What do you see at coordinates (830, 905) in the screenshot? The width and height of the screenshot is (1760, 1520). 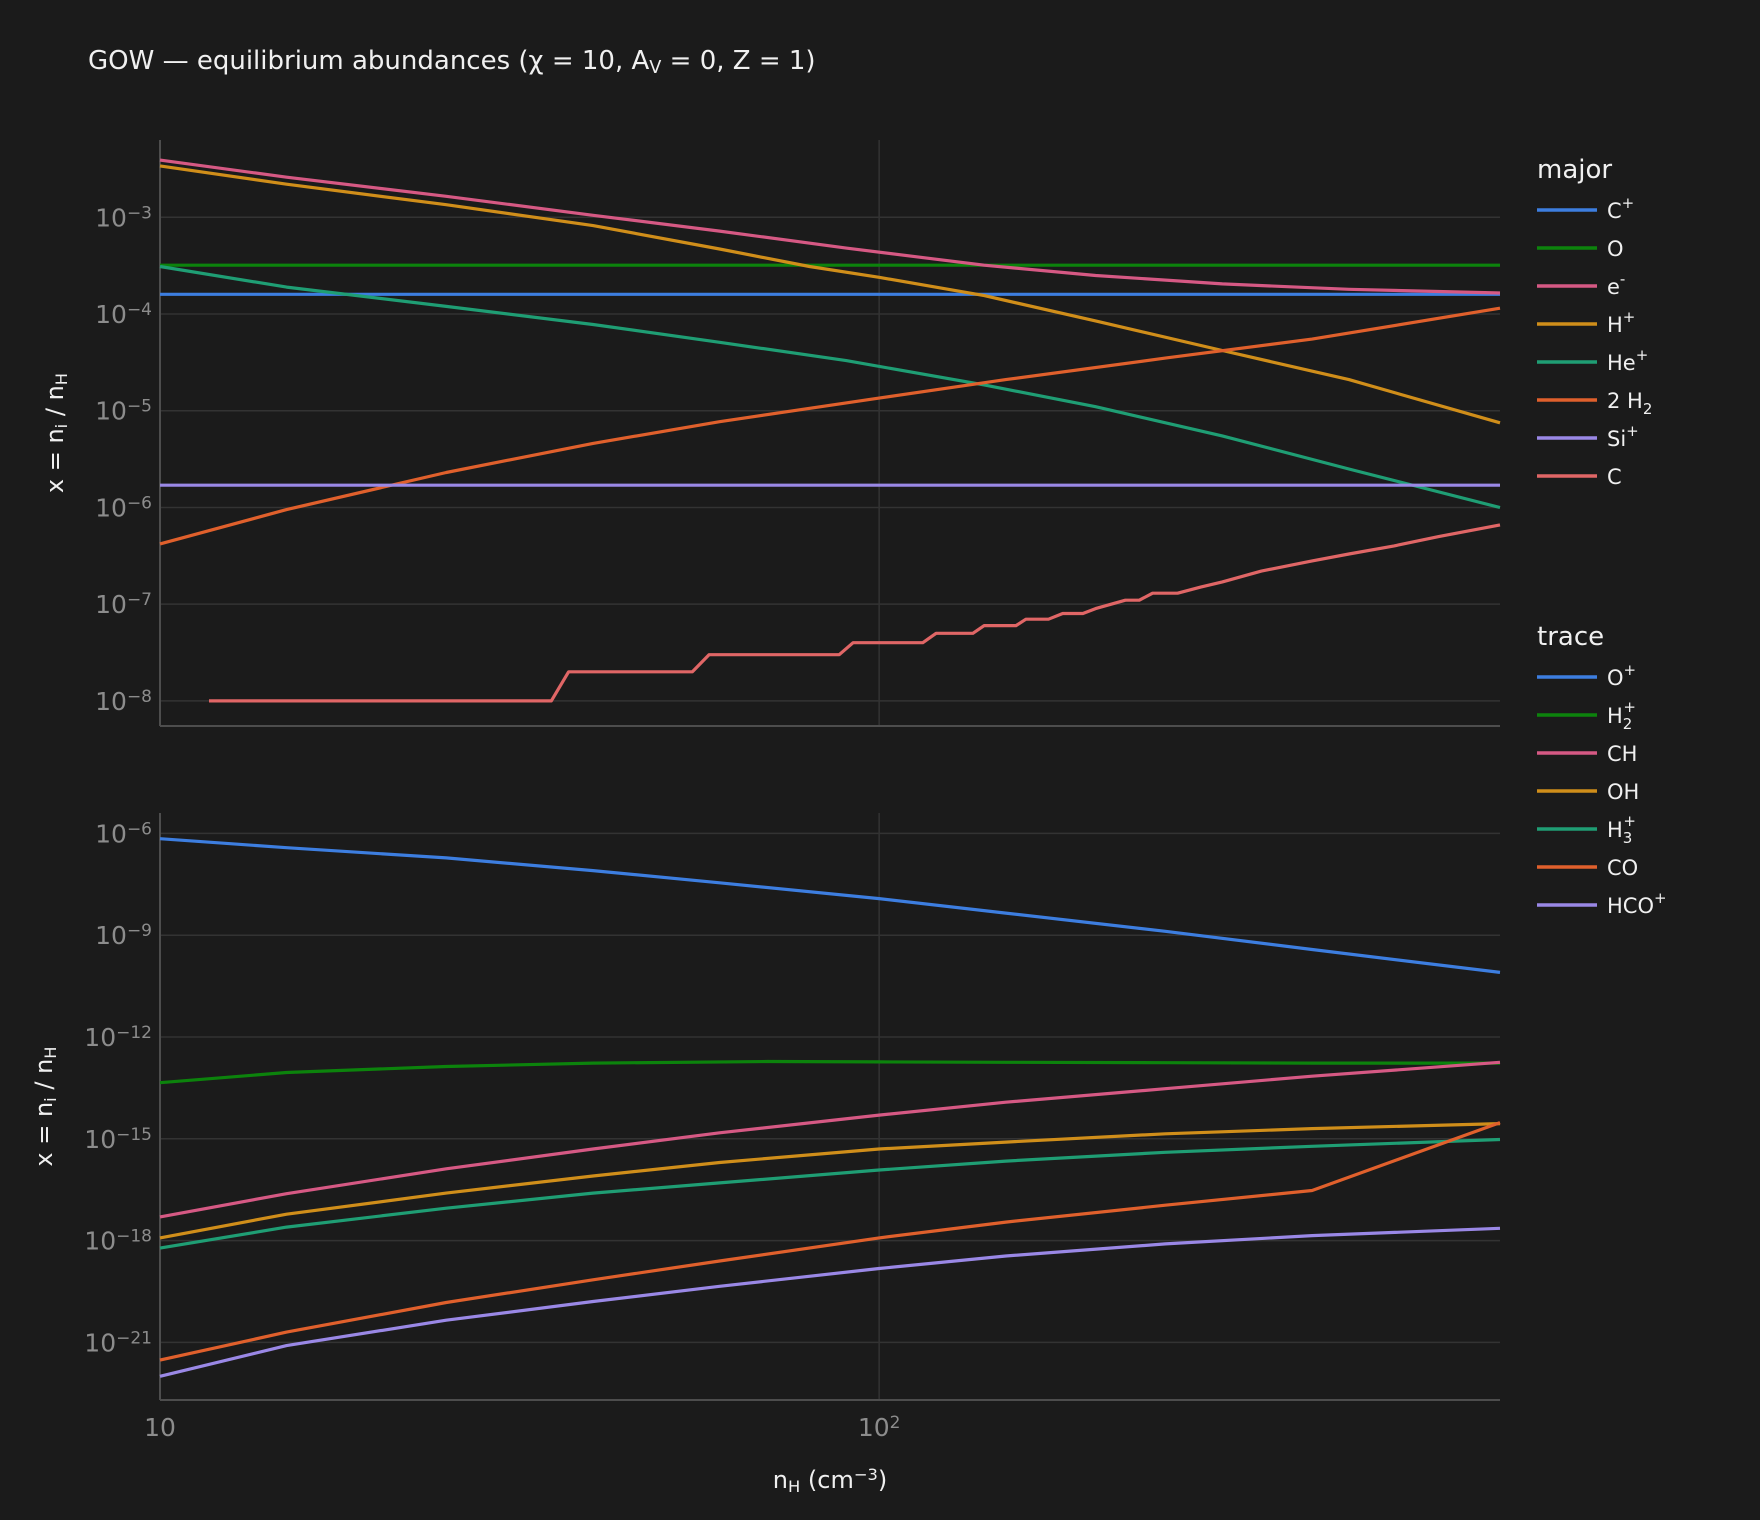 I see `series-line-o` at bounding box center [830, 905].